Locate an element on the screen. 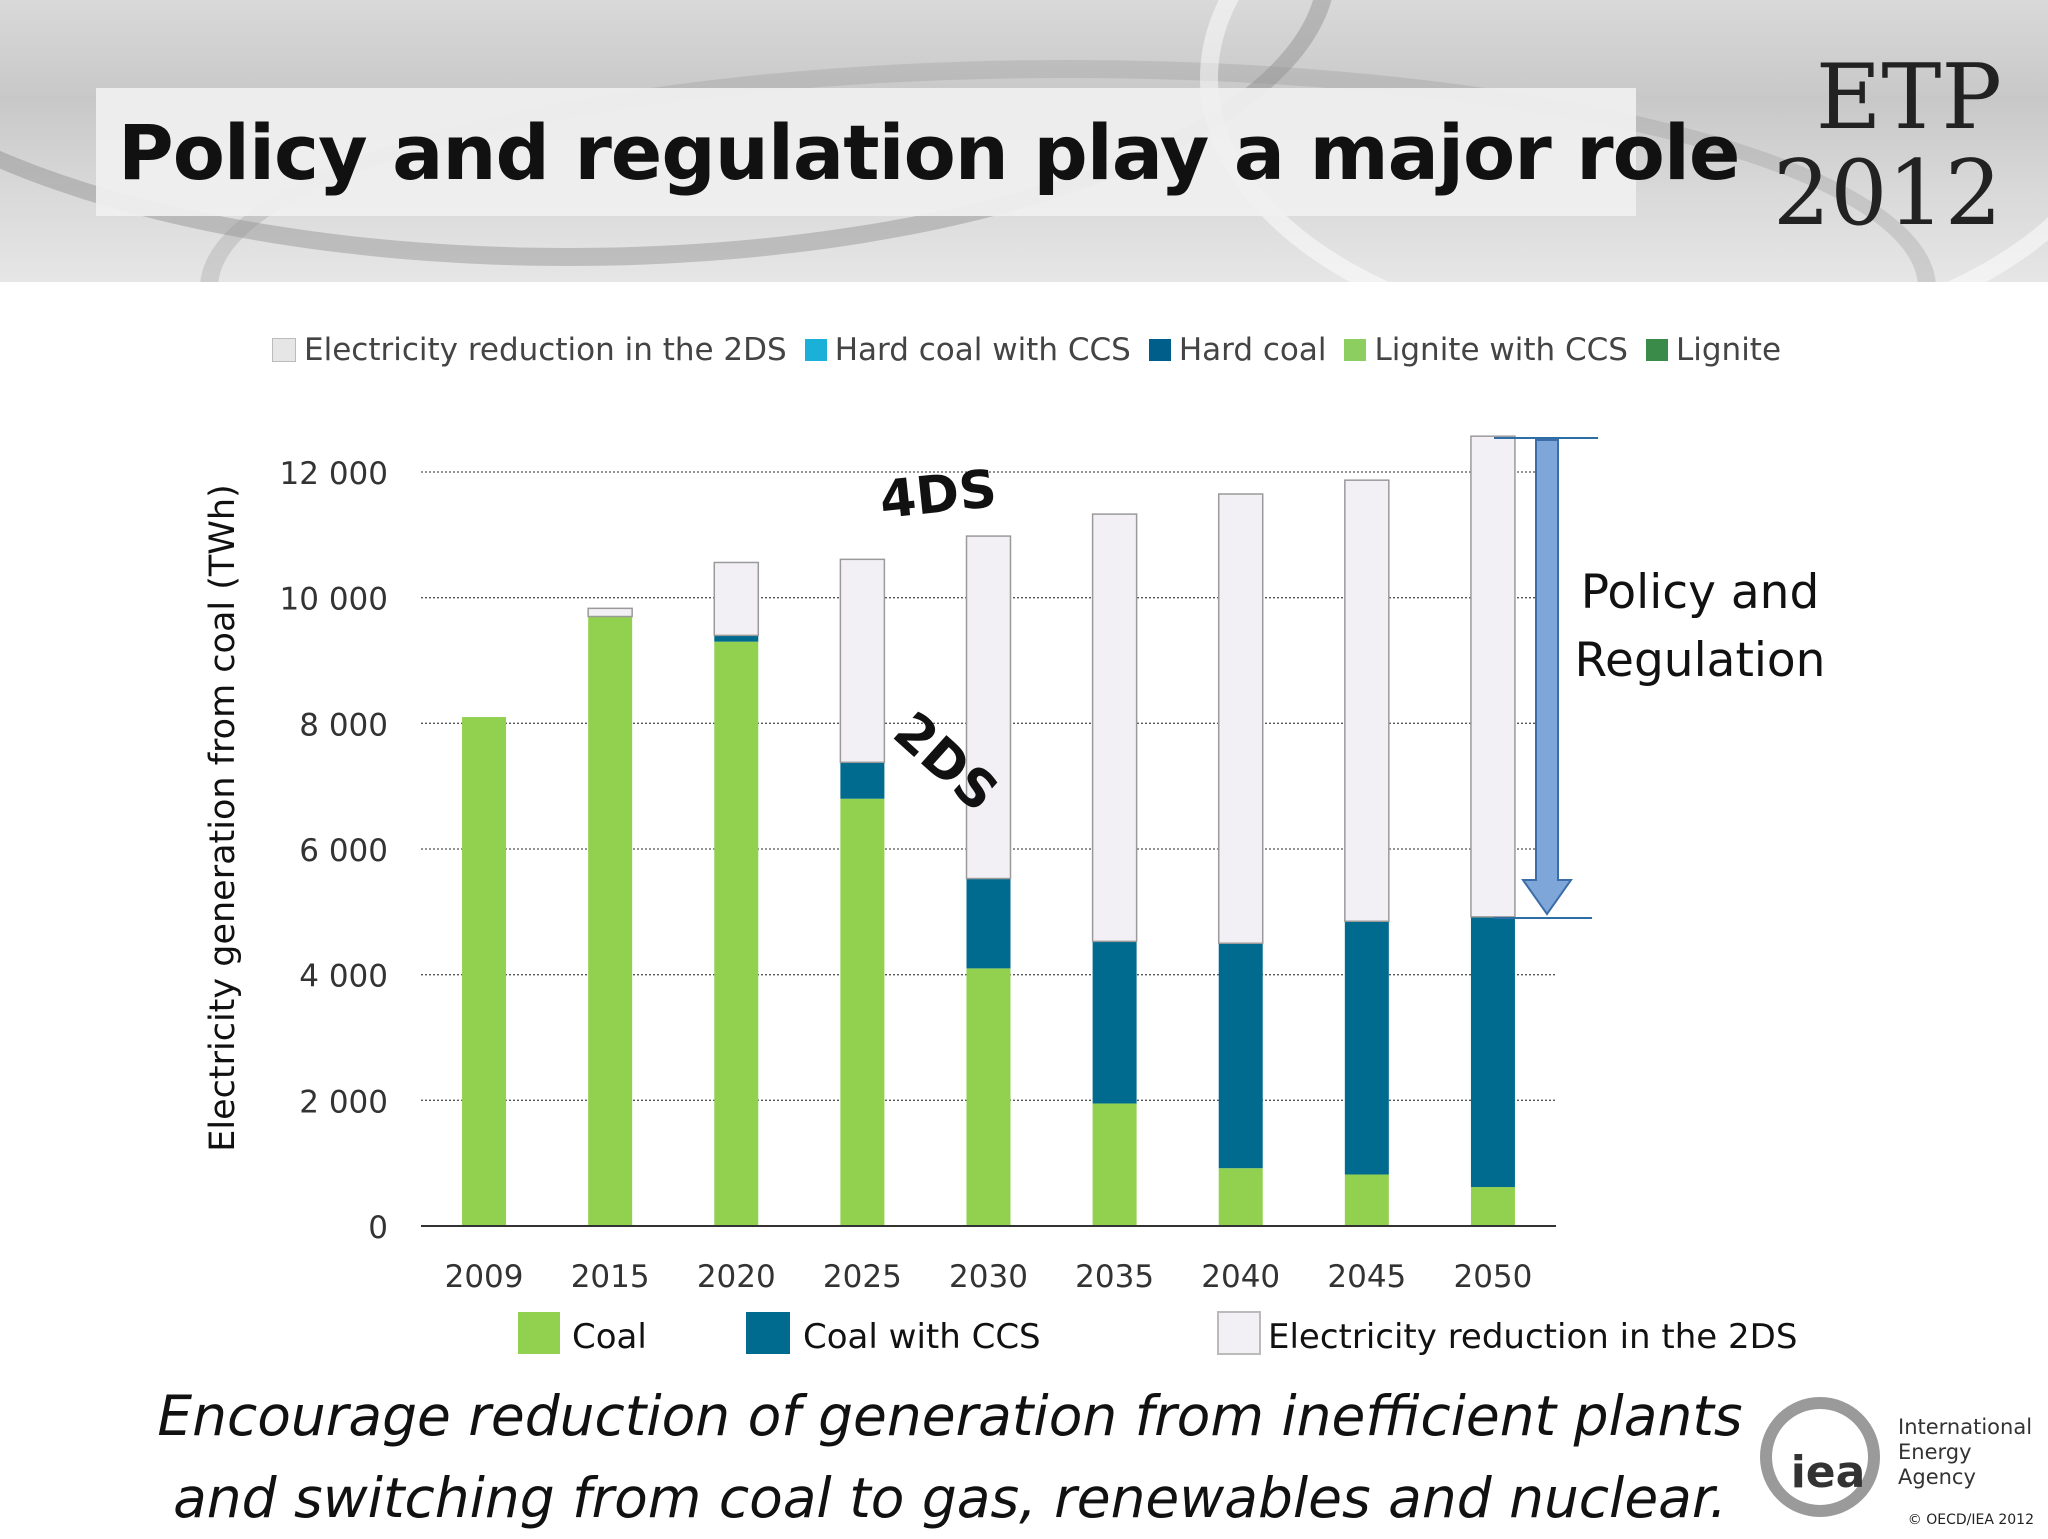  agency-name-line1: International is located at coordinates (1965, 1427).